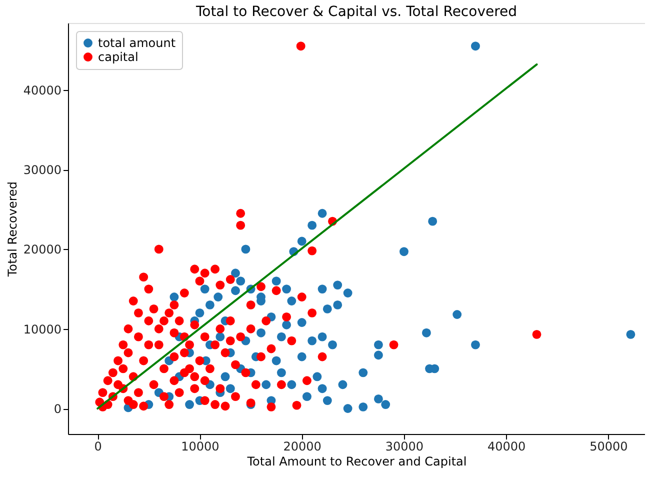  What do you see at coordinates (42, 170) in the screenshot?
I see `y-tick-label: 30000` at bounding box center [42, 170].